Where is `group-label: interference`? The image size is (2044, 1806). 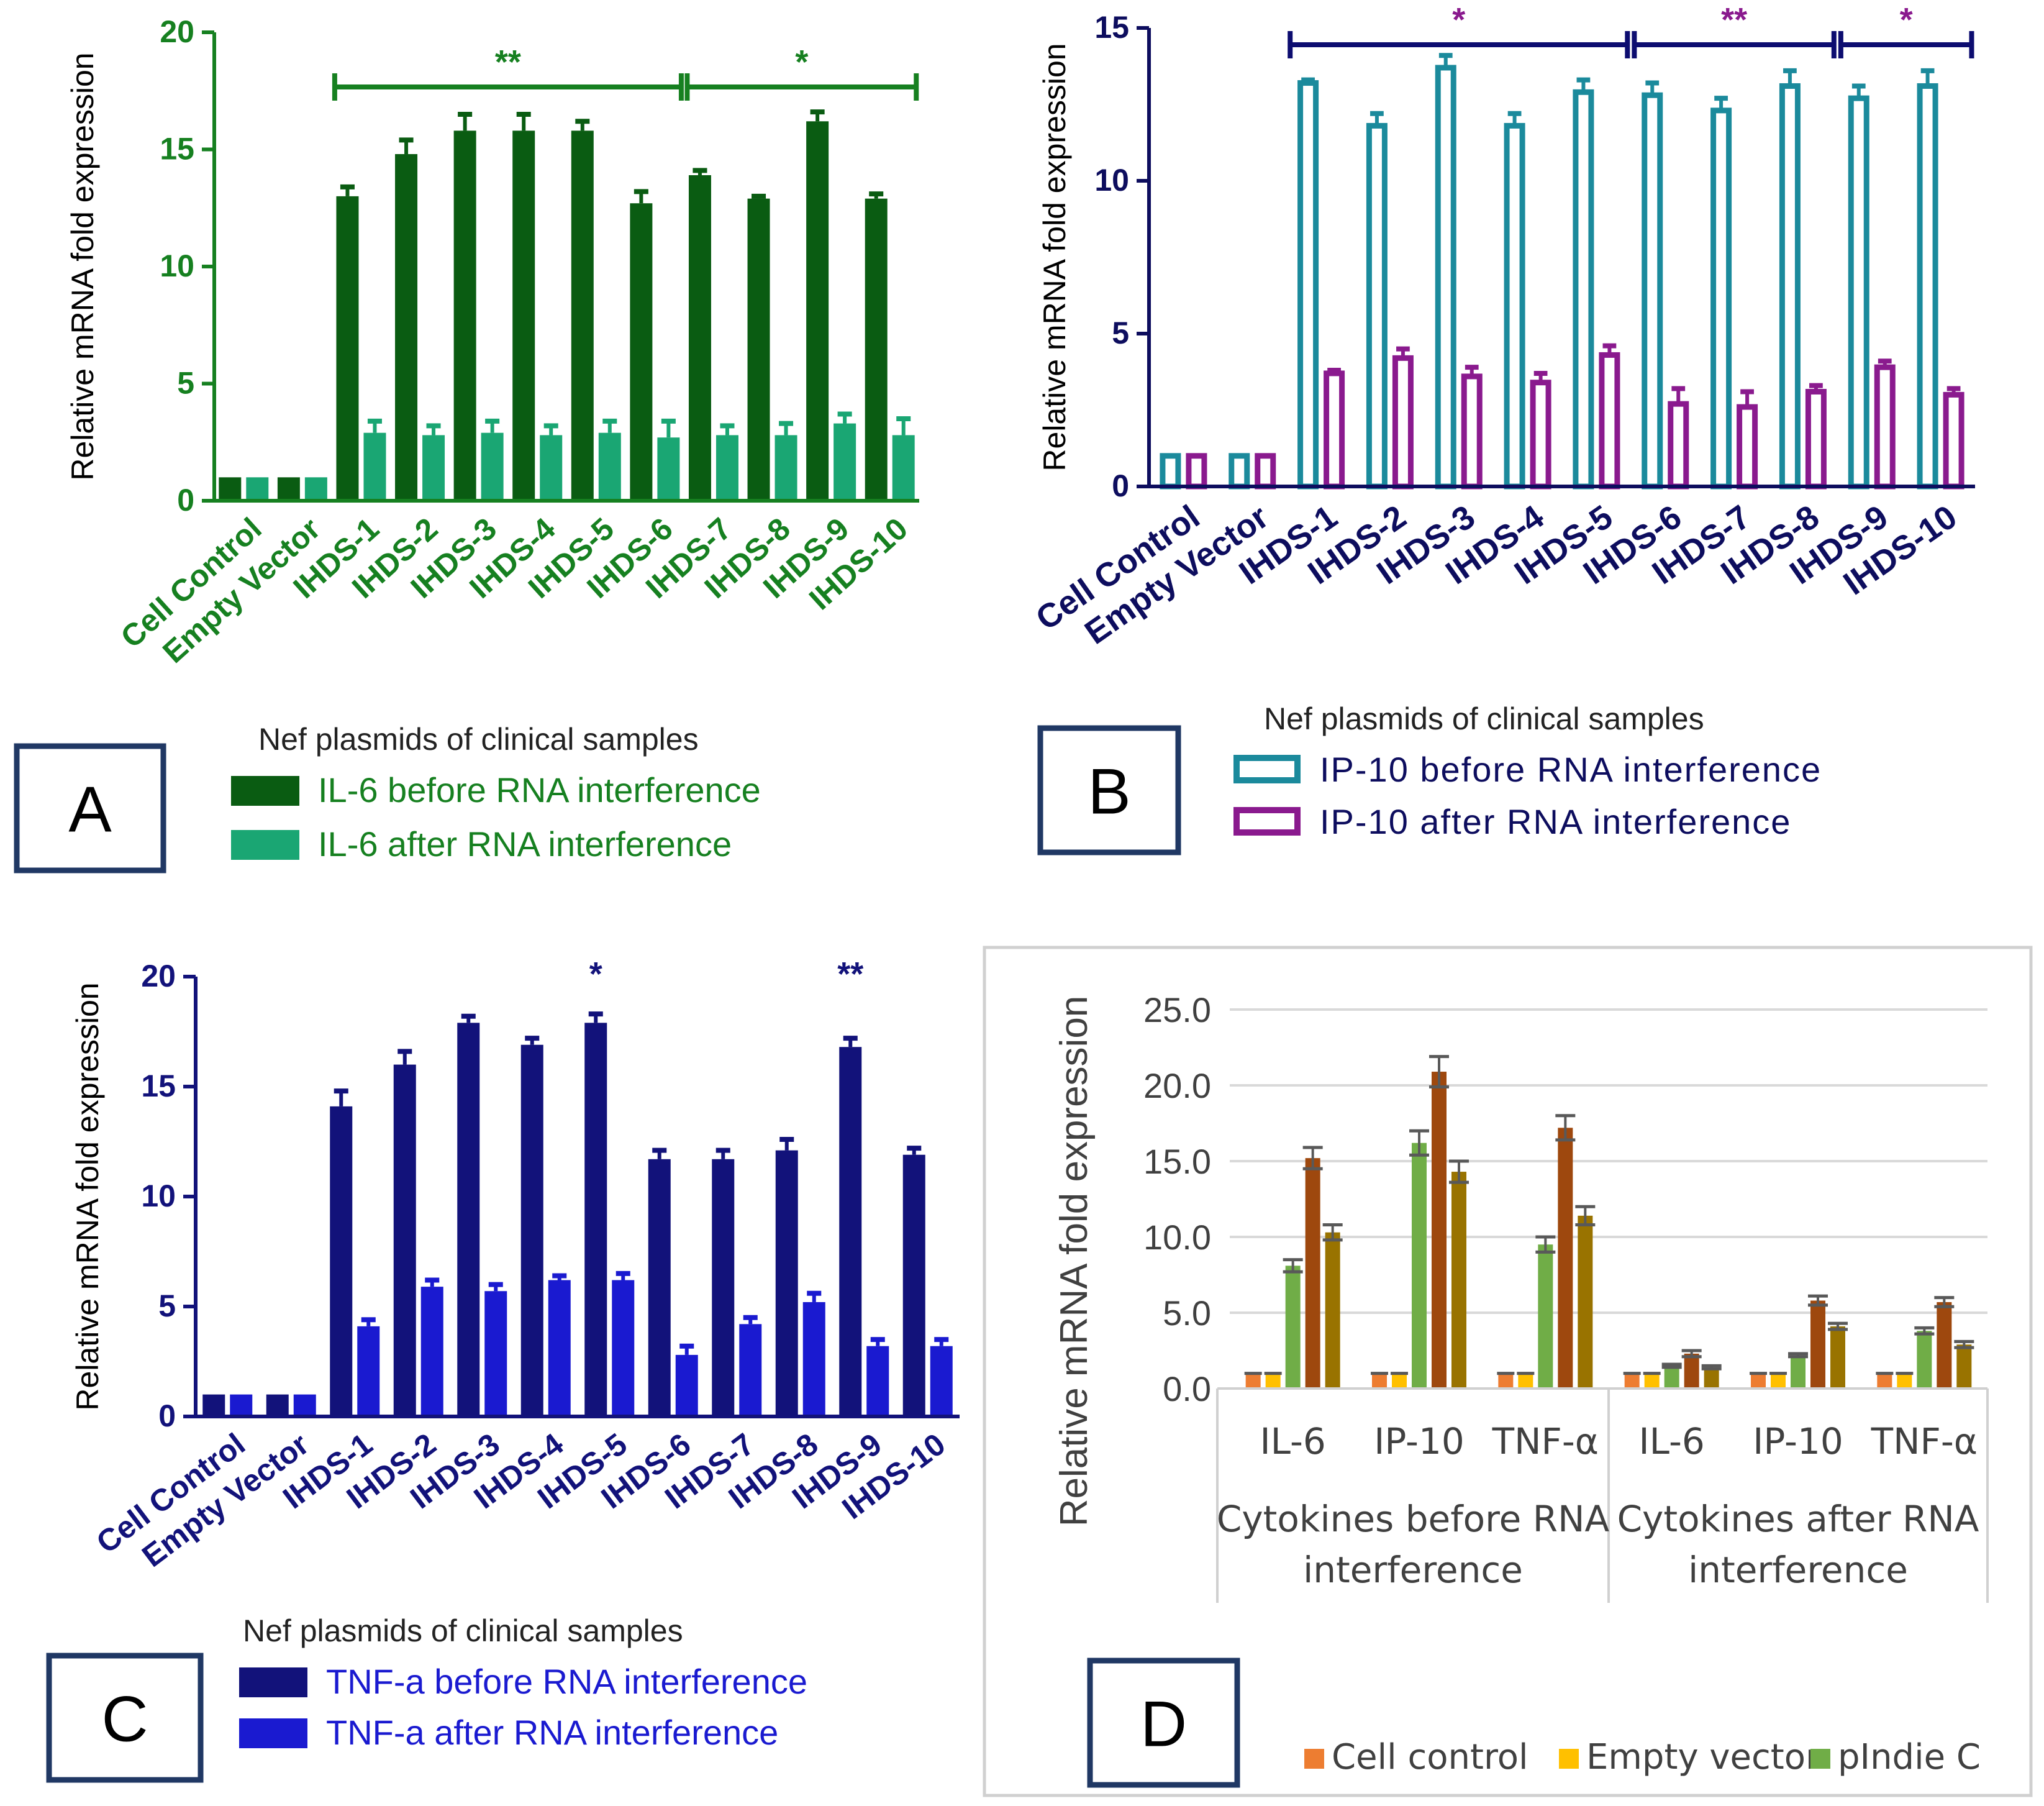 group-label: interference is located at coordinates (1798, 1570).